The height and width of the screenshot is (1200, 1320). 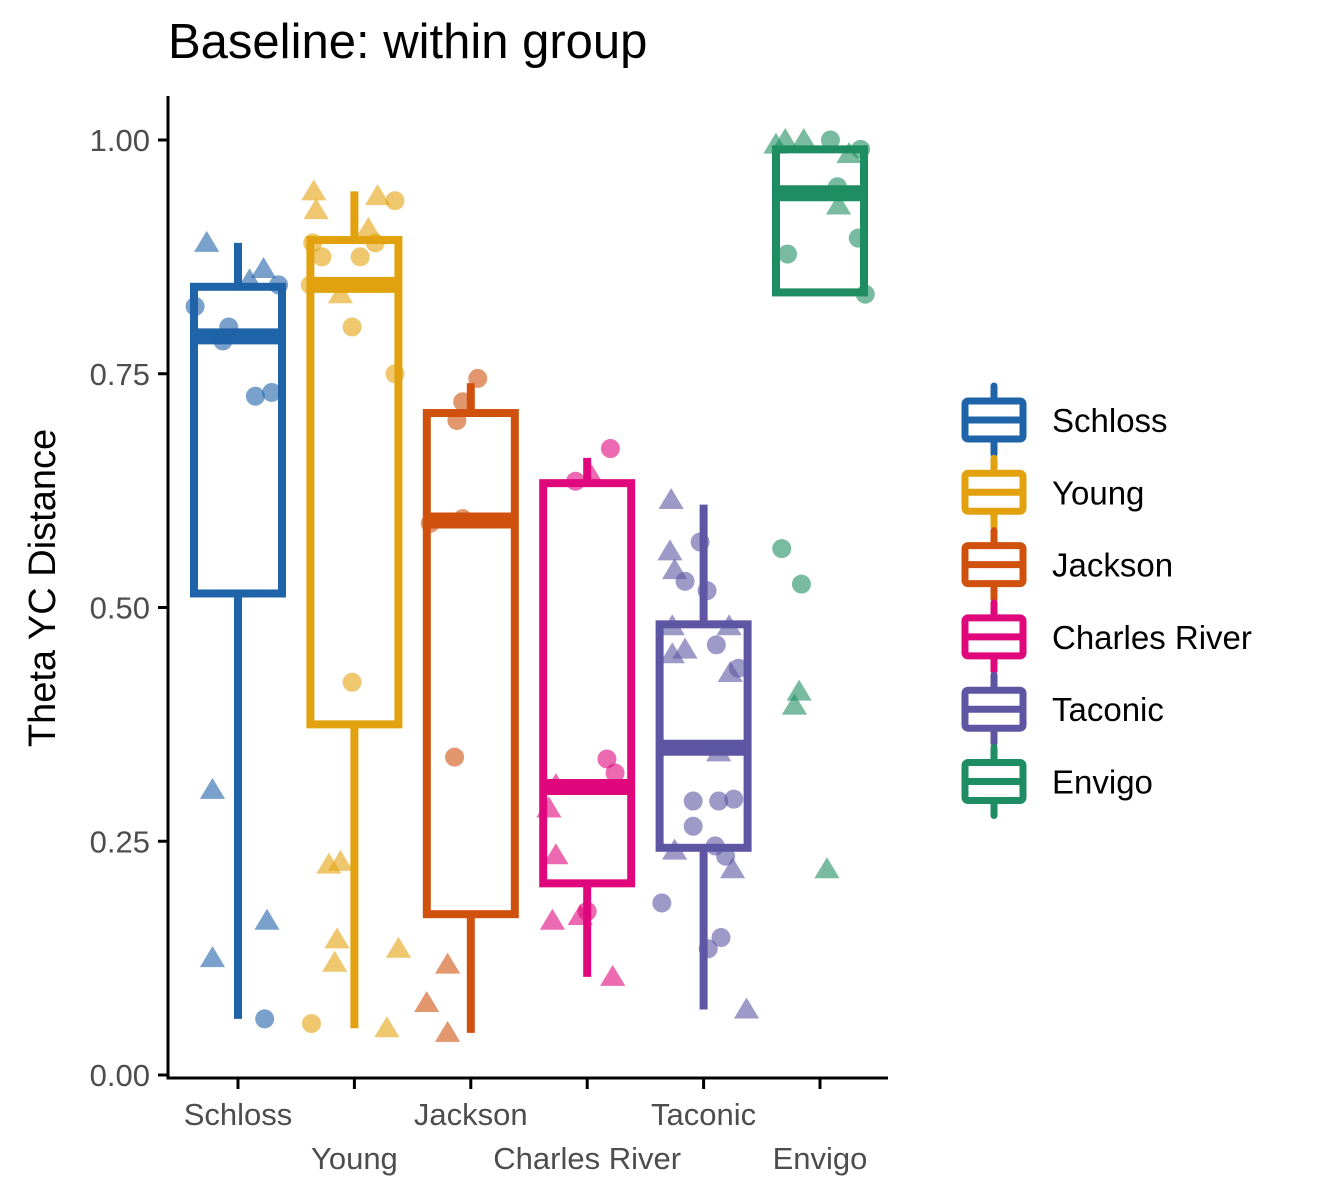 I want to click on legend-label: Envigo, so click(x=1102, y=782).